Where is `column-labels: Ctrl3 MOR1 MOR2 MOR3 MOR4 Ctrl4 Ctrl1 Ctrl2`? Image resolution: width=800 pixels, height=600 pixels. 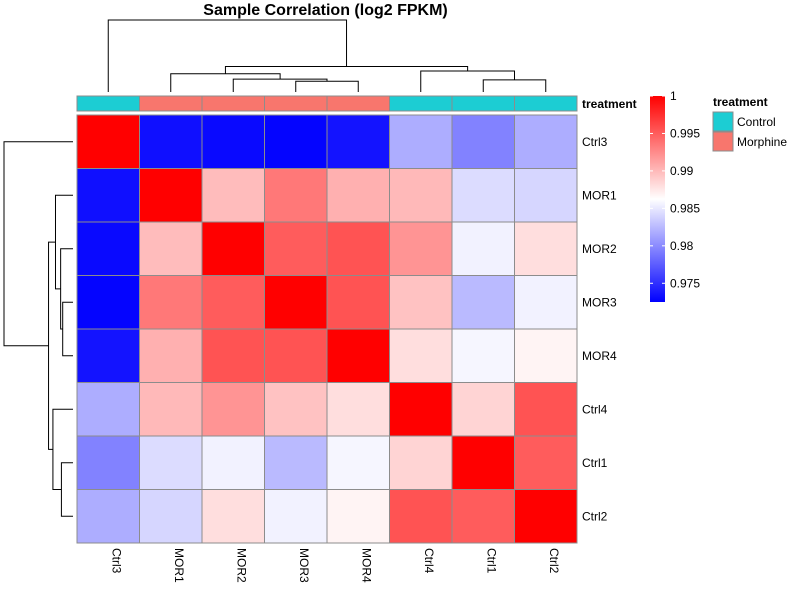
column-labels: Ctrl3 MOR1 MOR2 MOR3 MOR4 Ctrl4 Ctrl1 Ctrl2 is located at coordinates (335, 565).